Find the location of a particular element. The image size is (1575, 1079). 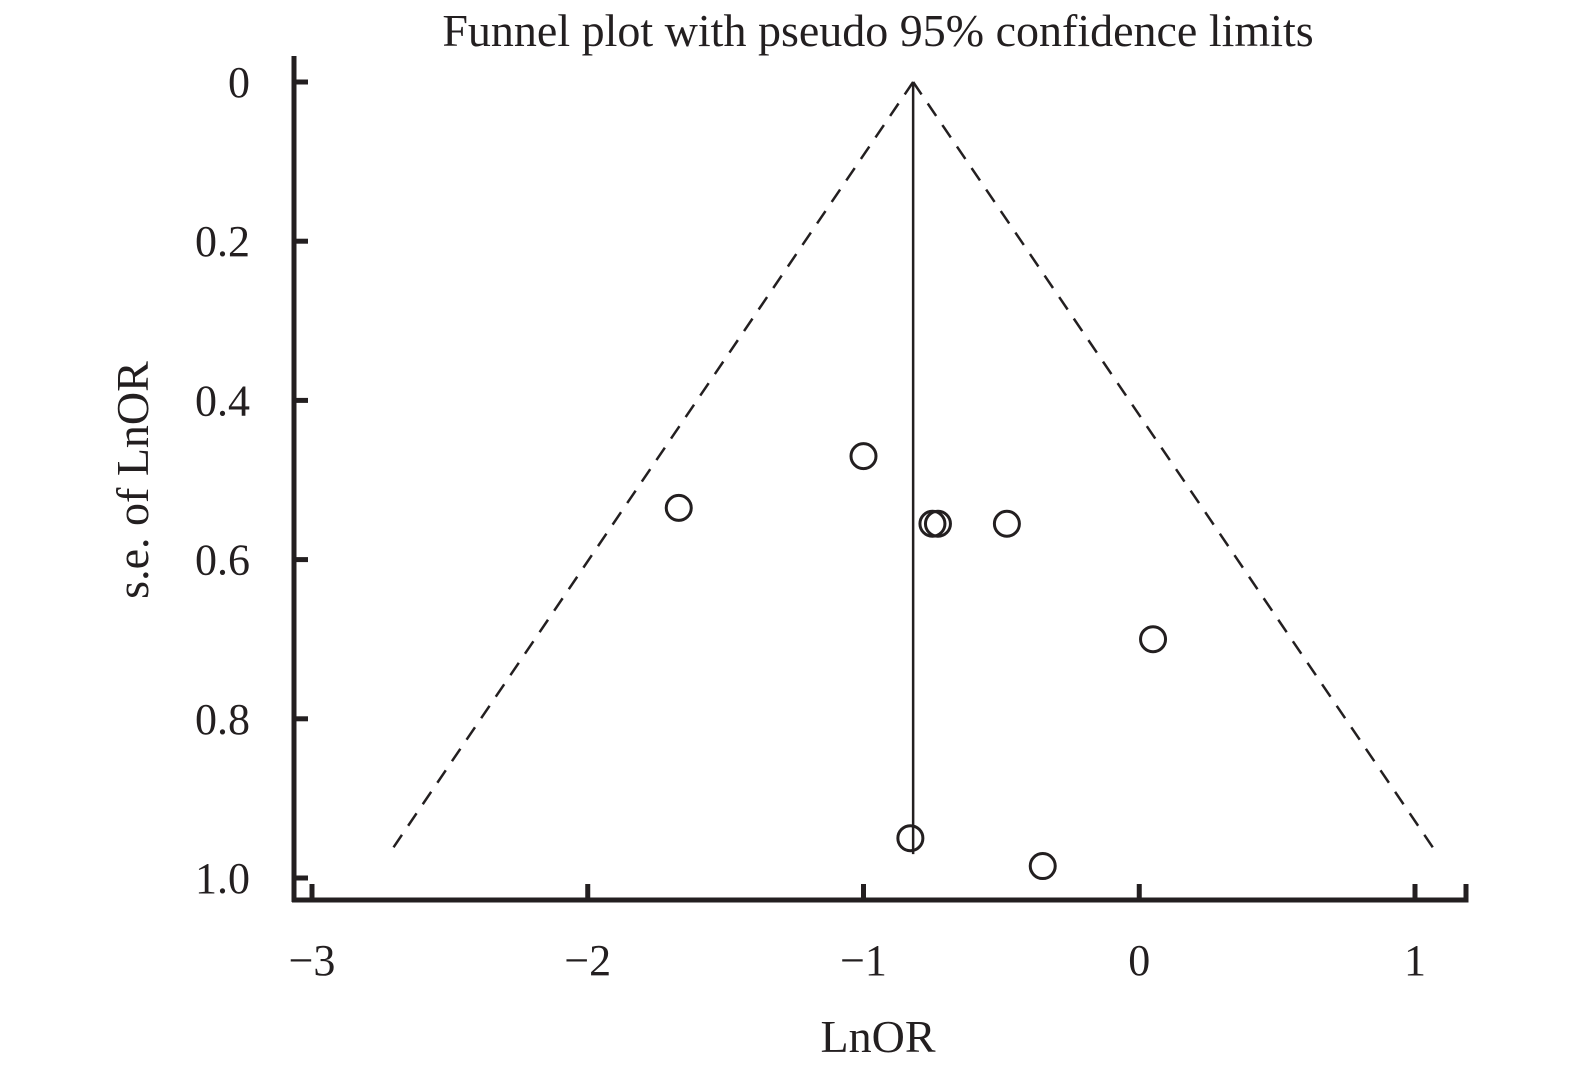

y-tick-label: 0.2 is located at coordinates (222, 241).